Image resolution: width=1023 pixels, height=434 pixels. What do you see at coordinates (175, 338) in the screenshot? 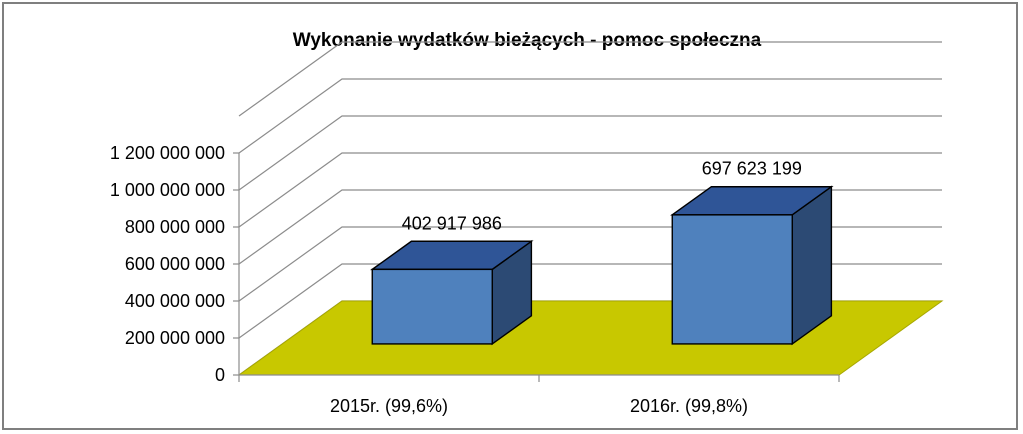
I see `y-tick-label: 200 000 000` at bounding box center [175, 338].